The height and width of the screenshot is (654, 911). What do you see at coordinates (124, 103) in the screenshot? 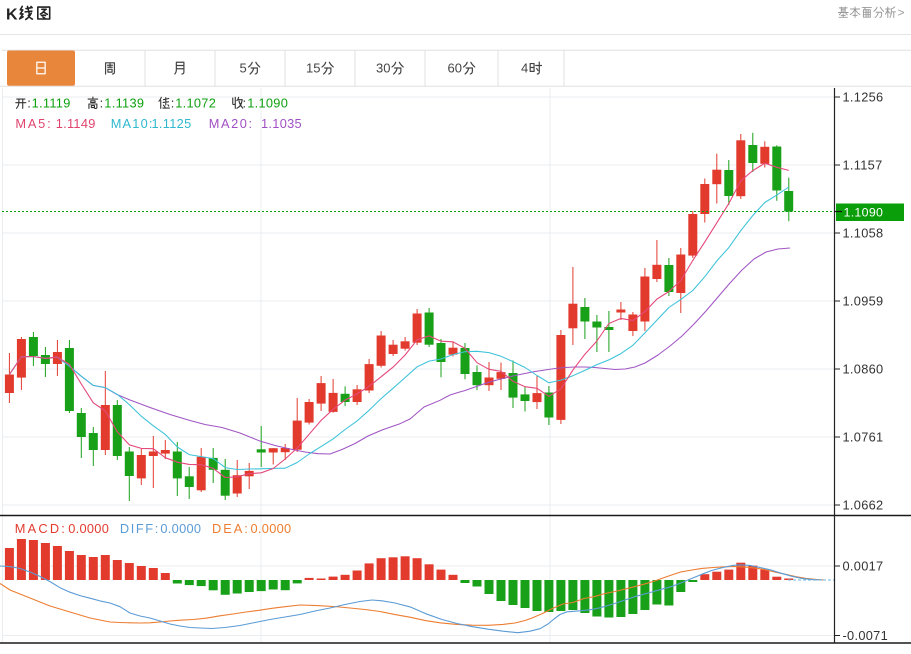
I see `svg-text: 1.1139` at bounding box center [124, 103].